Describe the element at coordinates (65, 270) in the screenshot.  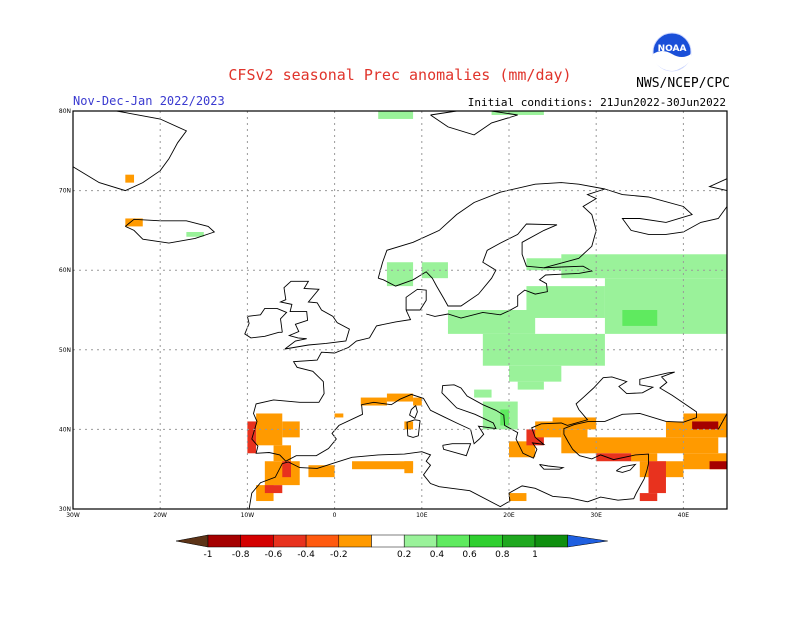
I see `lat-tick-label: 60N` at that location.